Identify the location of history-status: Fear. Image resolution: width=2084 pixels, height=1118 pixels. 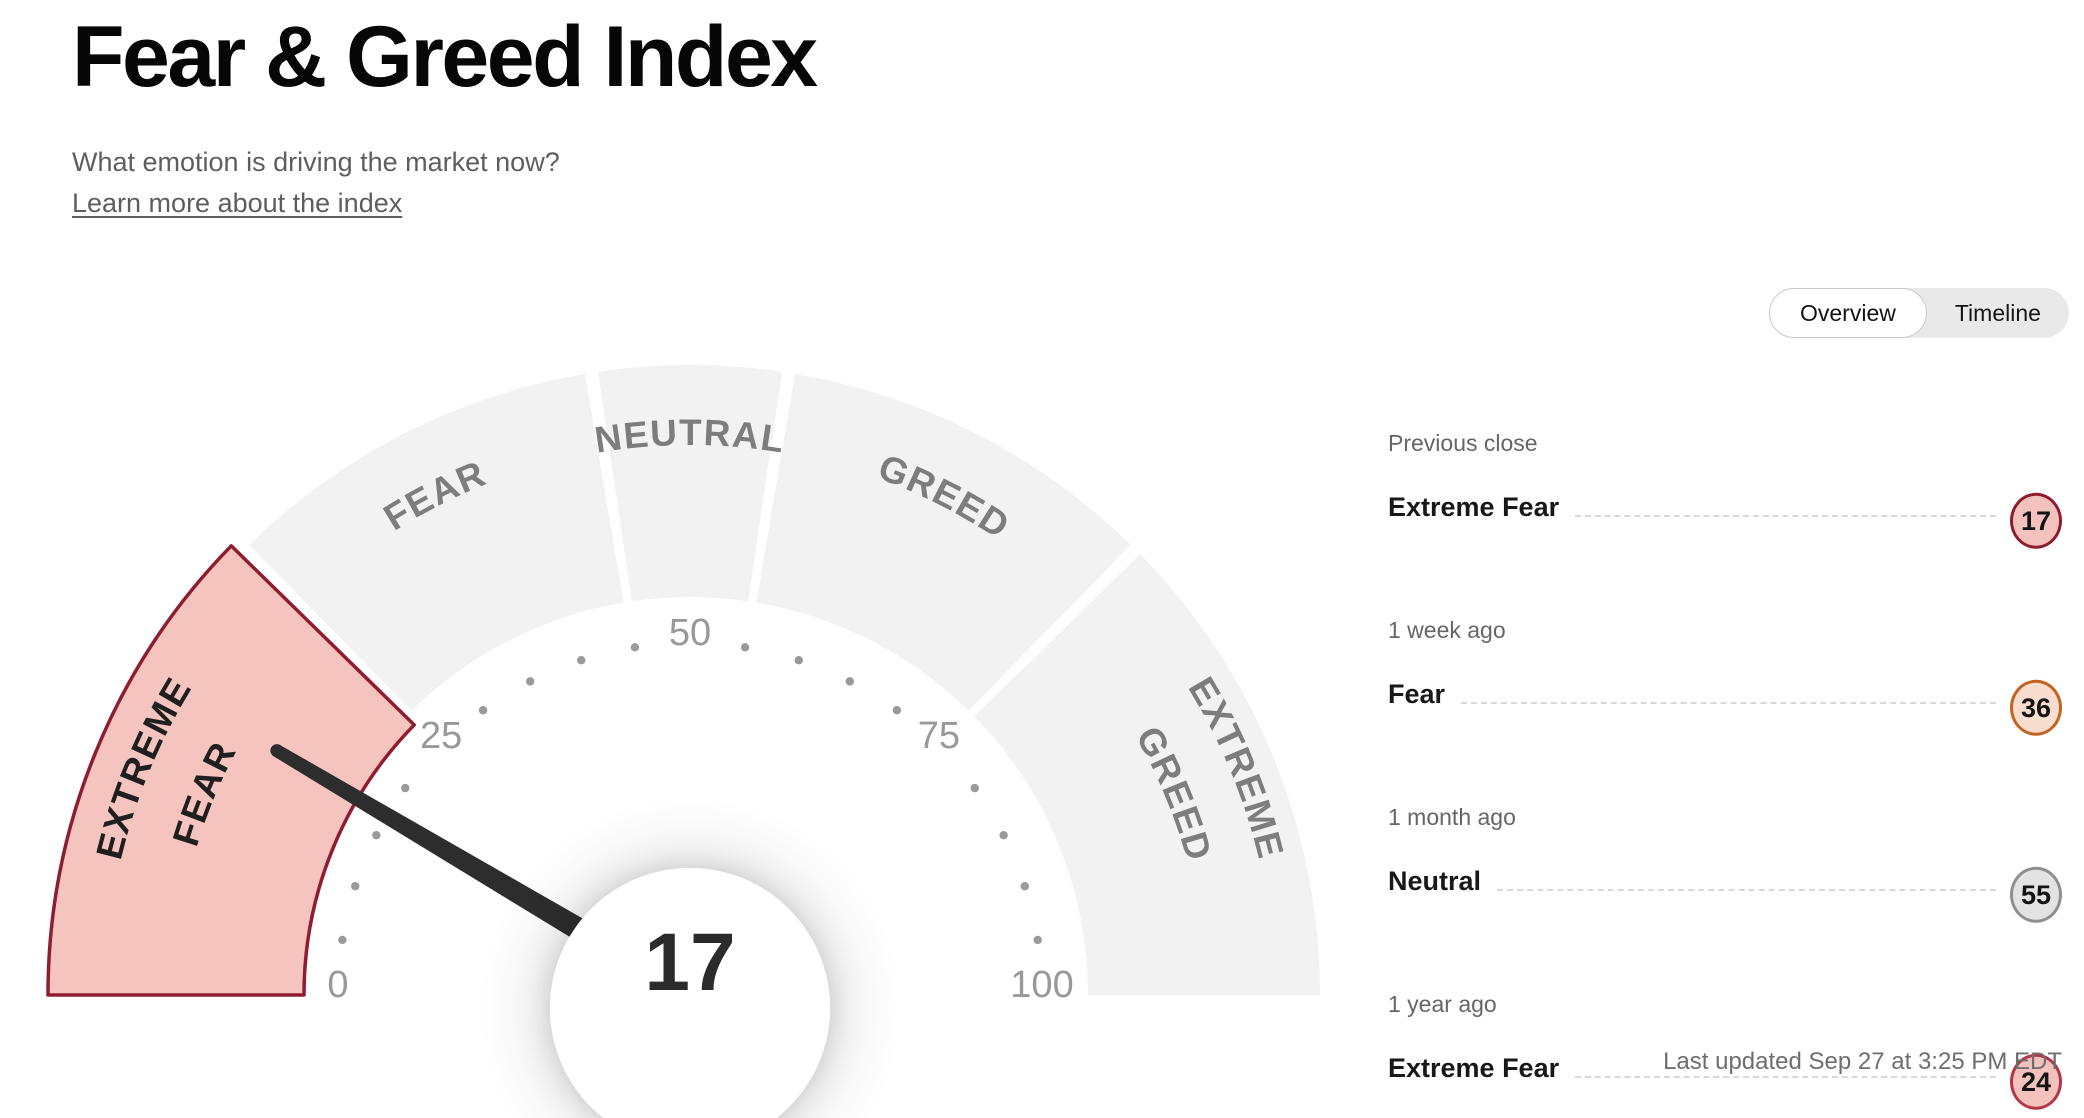
(1417, 694).